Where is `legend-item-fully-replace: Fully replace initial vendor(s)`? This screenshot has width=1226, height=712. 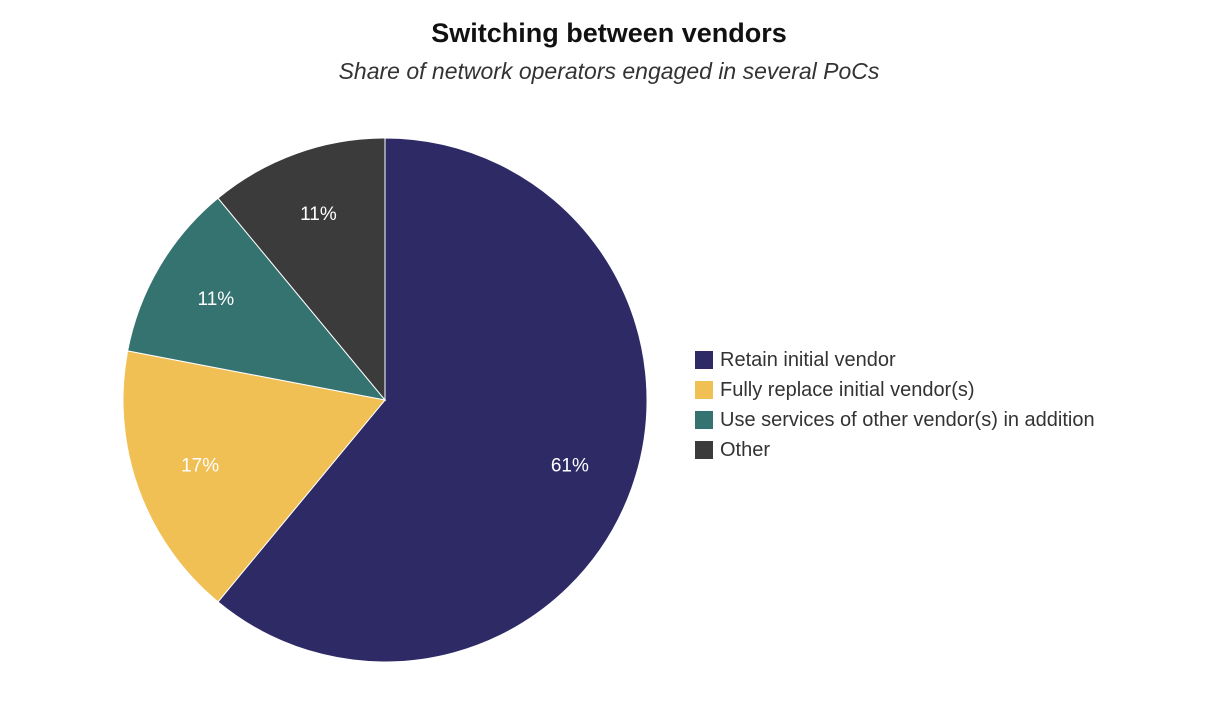
legend-item-fully-replace: Fully replace initial vendor(s) is located at coordinates (895, 390).